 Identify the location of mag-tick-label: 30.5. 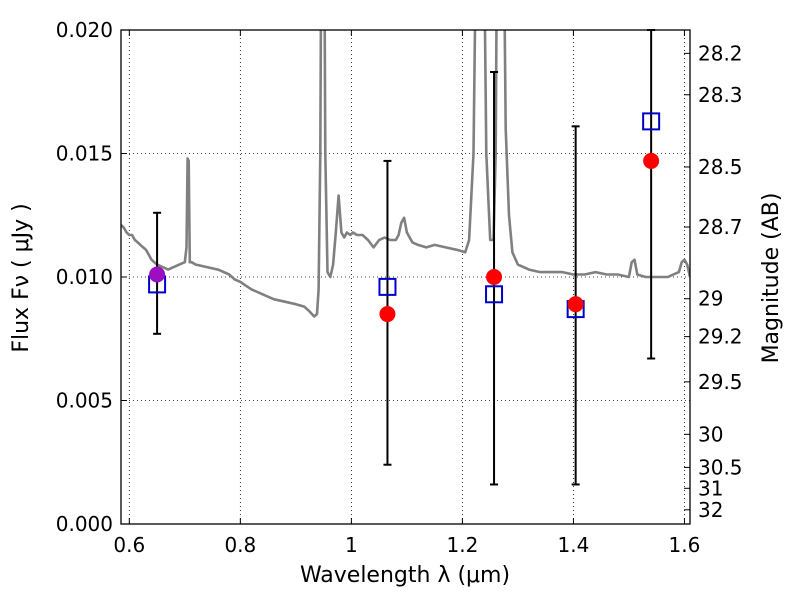
(720, 467).